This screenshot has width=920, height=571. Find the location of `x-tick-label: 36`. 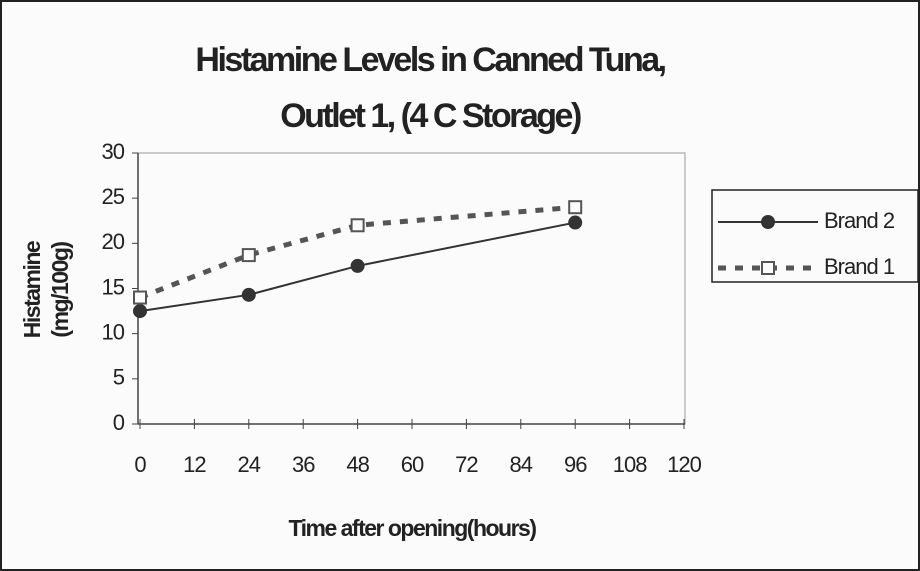

x-tick-label: 36 is located at coordinates (303, 464).